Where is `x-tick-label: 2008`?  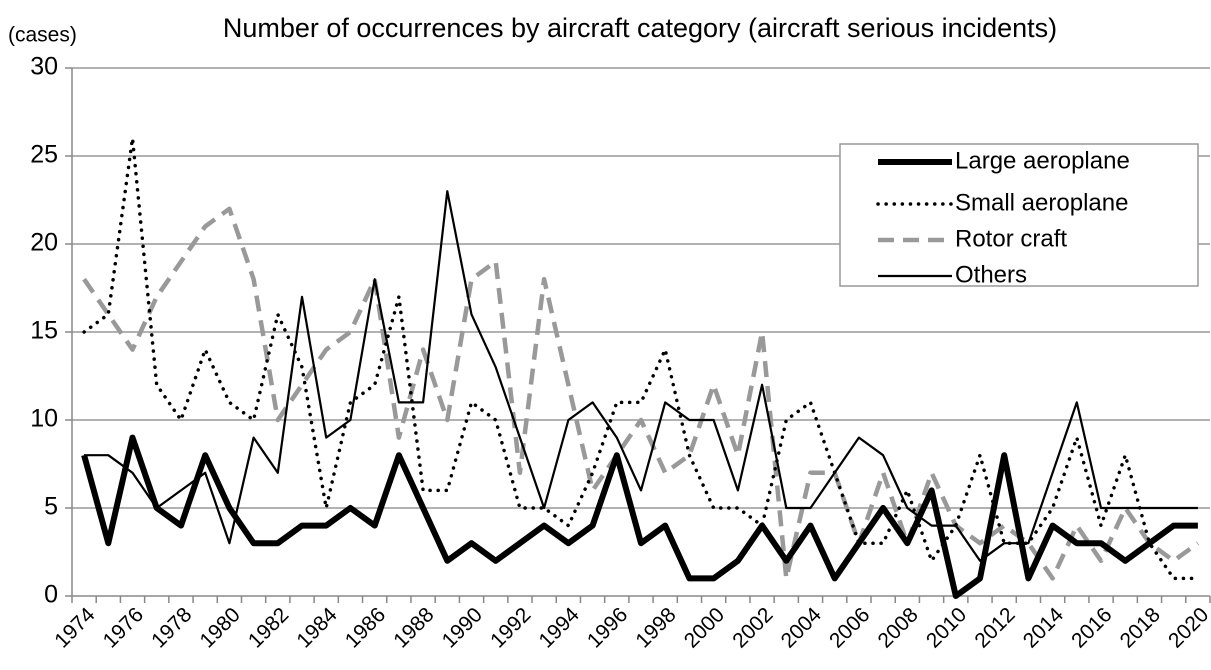
x-tick-label: 2008 is located at coordinates (897, 627).